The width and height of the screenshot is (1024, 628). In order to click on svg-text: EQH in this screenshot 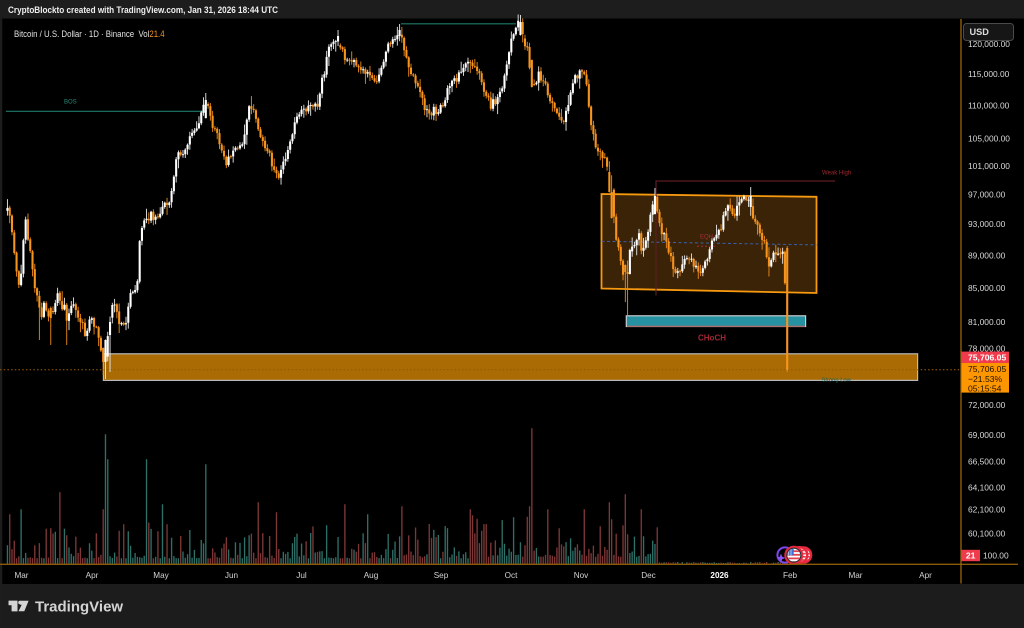, I will do `click(706, 238)`.